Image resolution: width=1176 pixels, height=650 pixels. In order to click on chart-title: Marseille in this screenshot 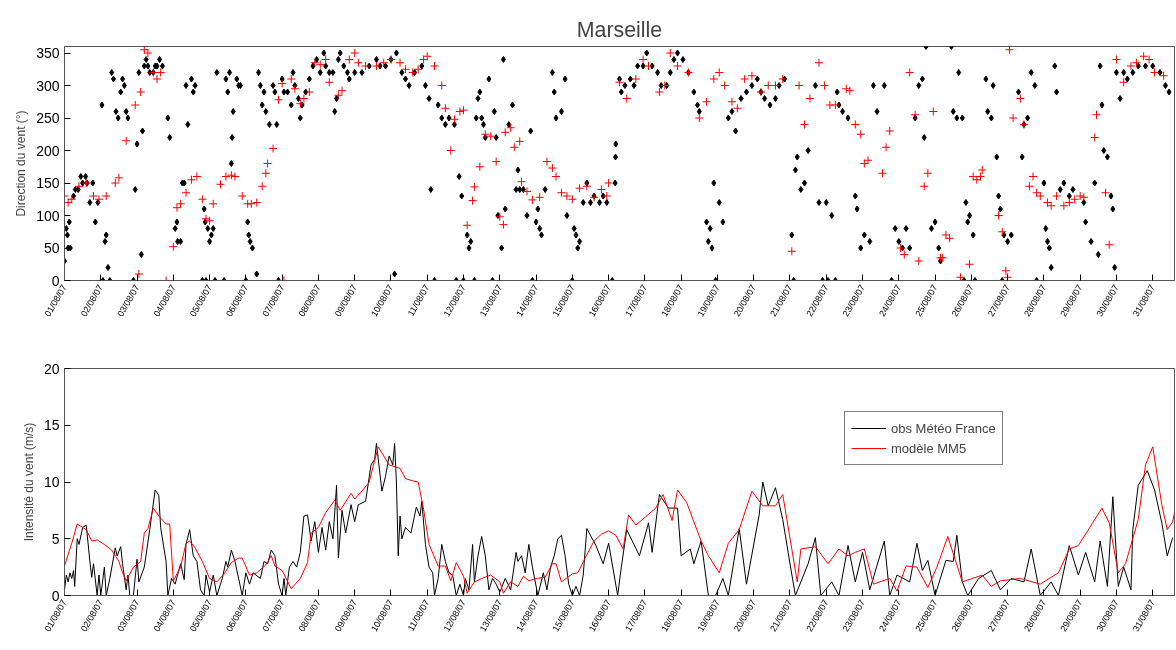, I will do `click(619, 29)`.